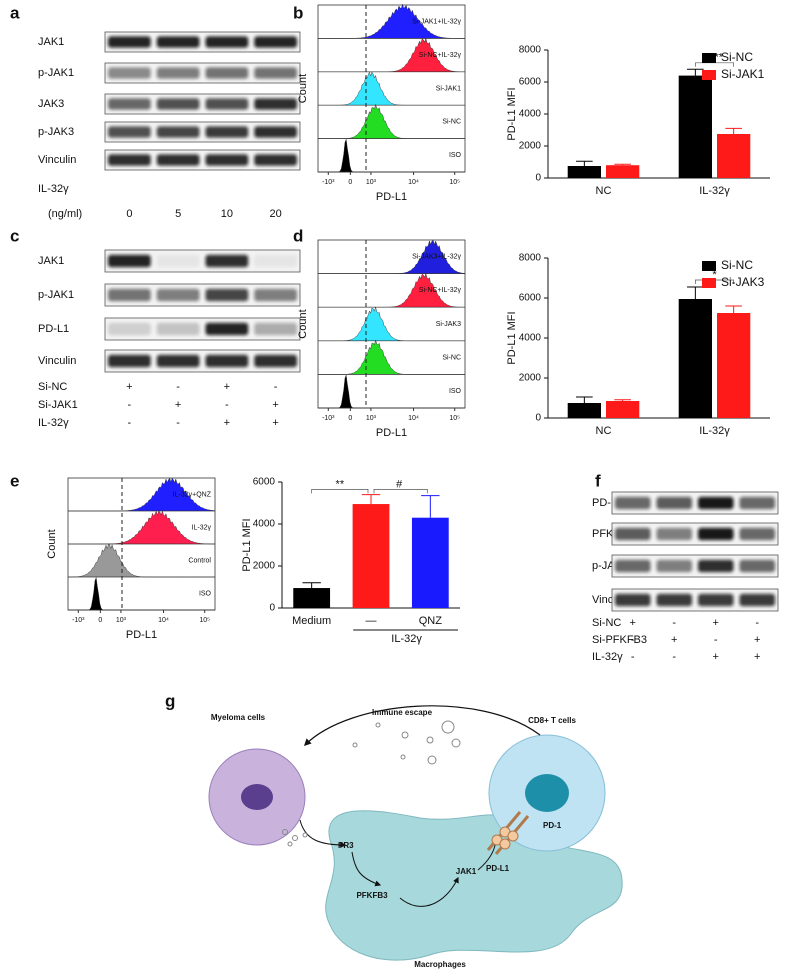  What do you see at coordinates (14, 480) in the screenshot?
I see `panel-label: e` at bounding box center [14, 480].